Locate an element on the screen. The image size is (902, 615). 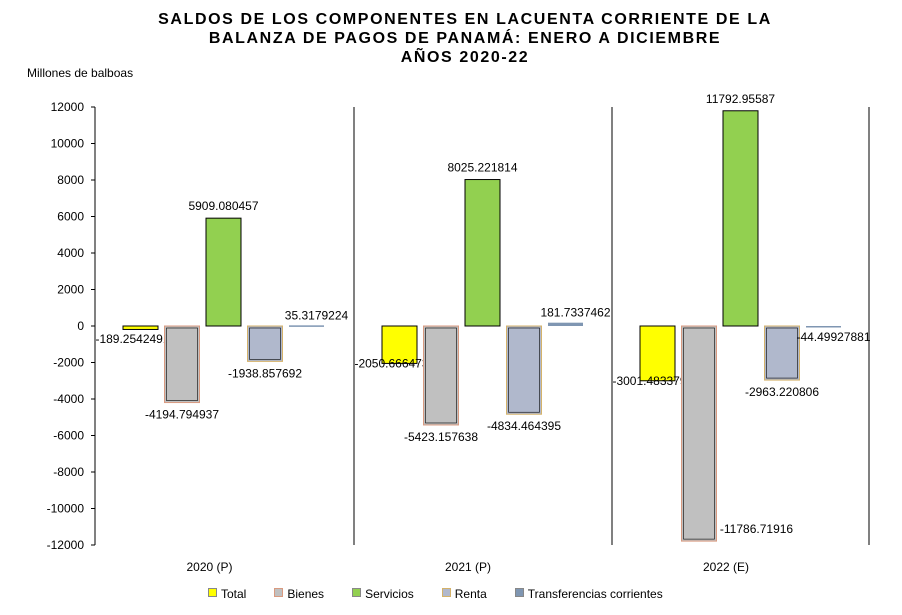
category-label: 2020 (P) is located at coordinates (209, 567).